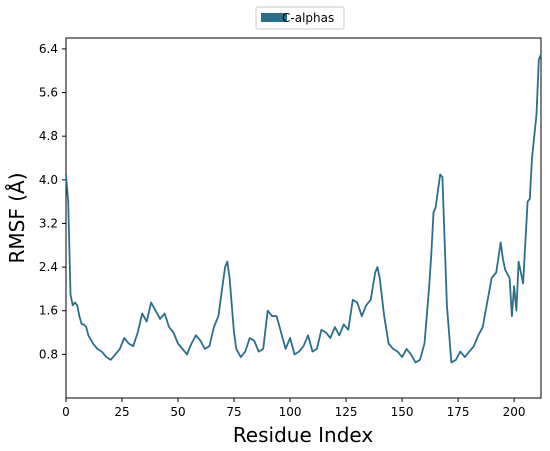 This screenshot has width=550, height=451. Describe the element at coordinates (48, 223) in the screenshot. I see `y-tick-label: 3.2` at that location.